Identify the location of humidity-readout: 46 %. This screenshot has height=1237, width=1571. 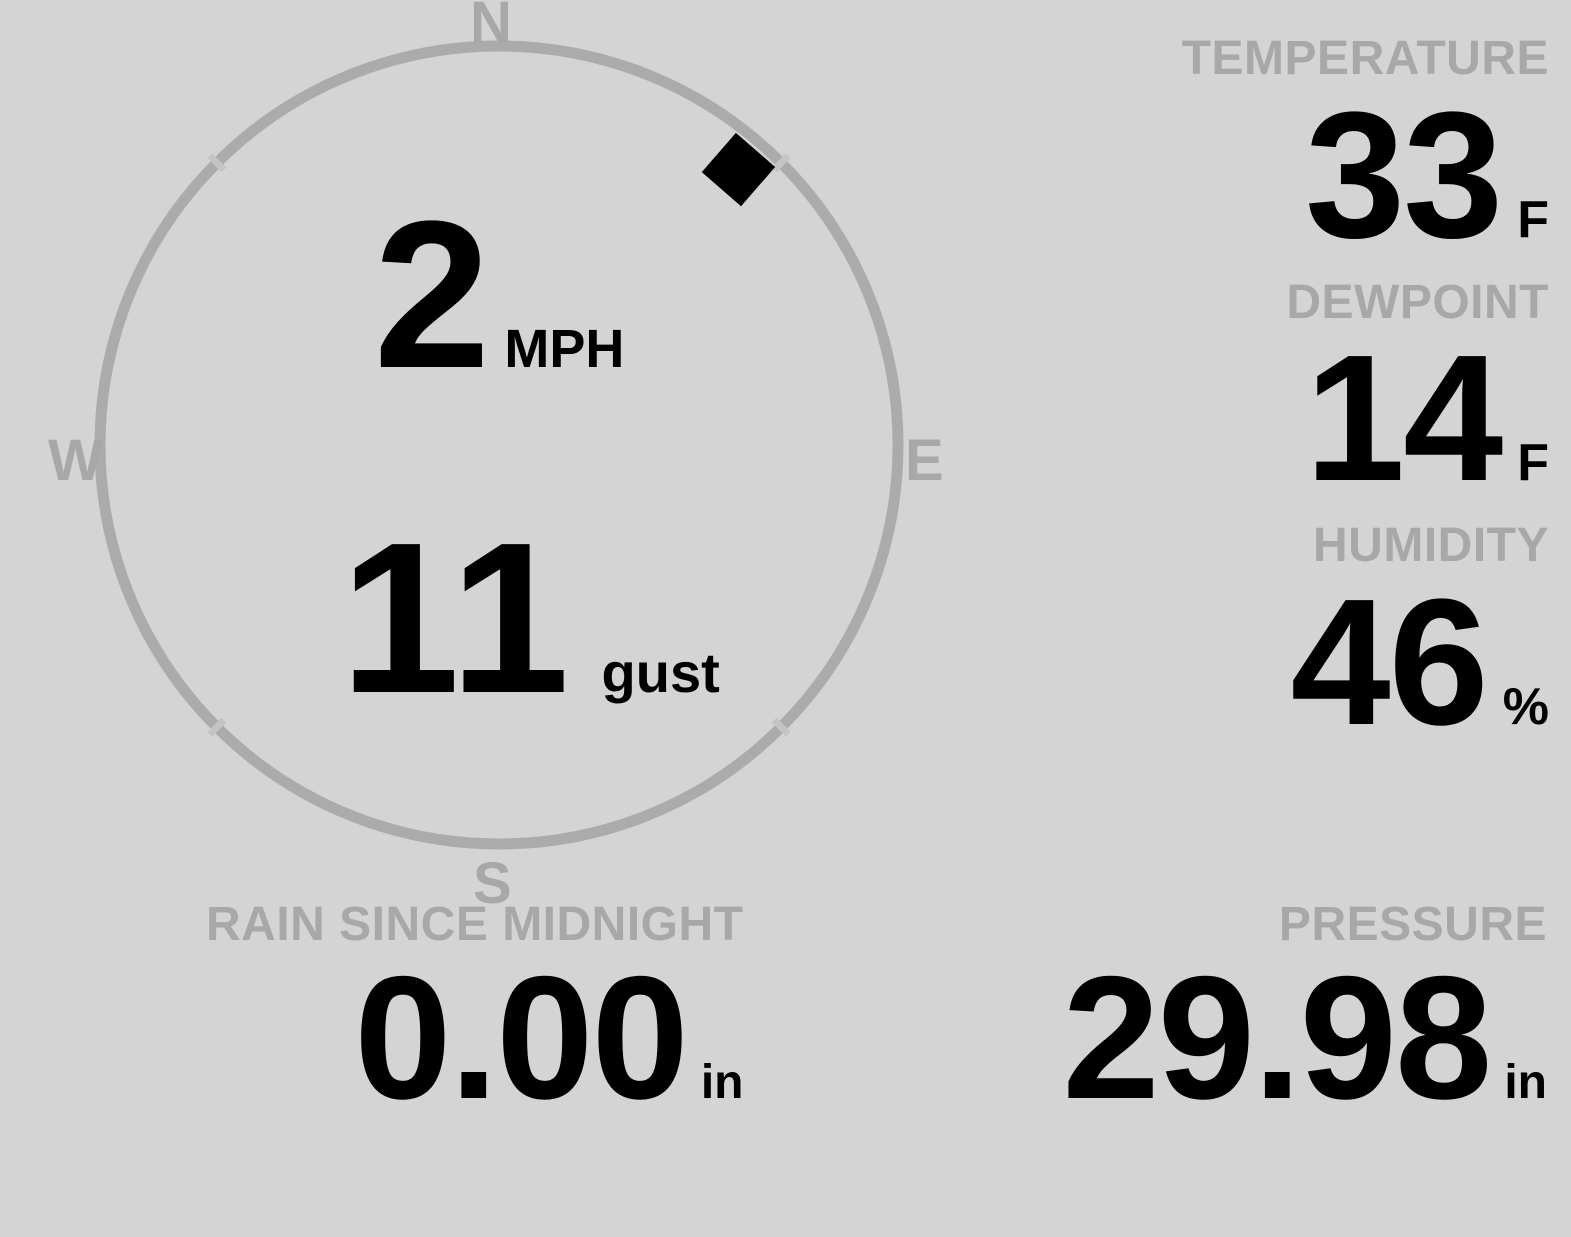
(1269, 663).